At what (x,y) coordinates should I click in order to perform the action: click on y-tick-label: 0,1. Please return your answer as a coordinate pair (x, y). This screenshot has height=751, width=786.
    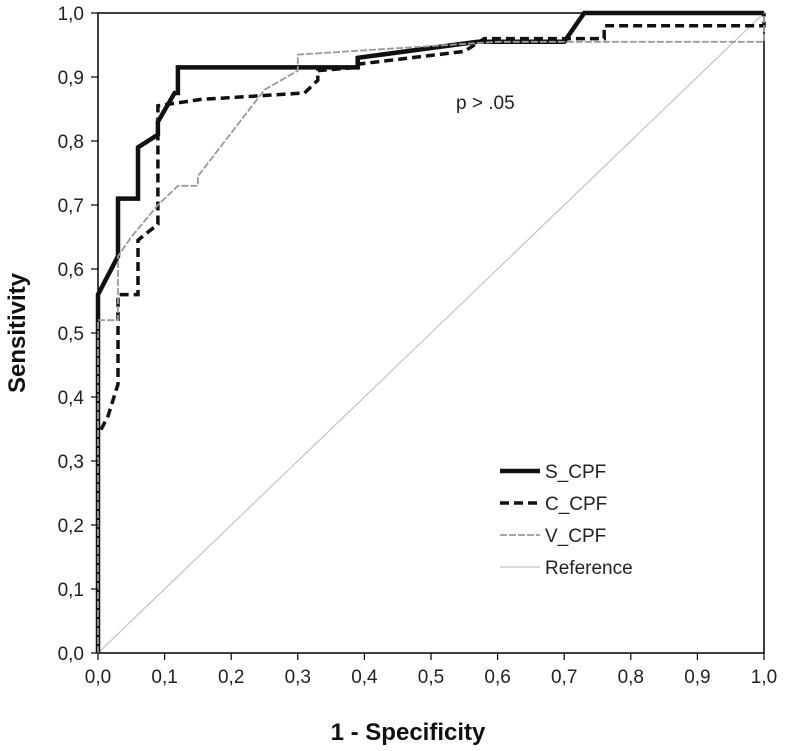
    Looking at the image, I should click on (71, 590).